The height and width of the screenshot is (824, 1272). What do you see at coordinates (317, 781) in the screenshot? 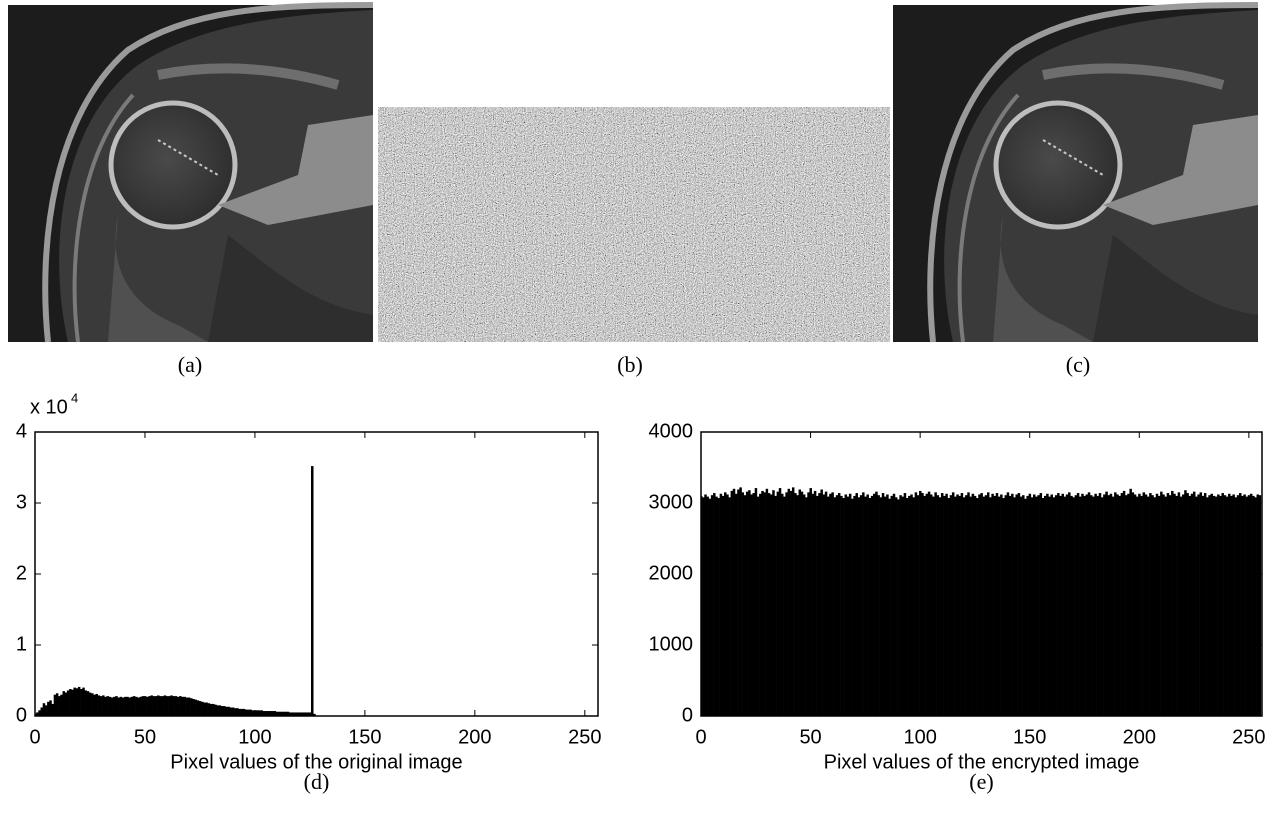
I see `panel-label: (d)` at bounding box center [317, 781].